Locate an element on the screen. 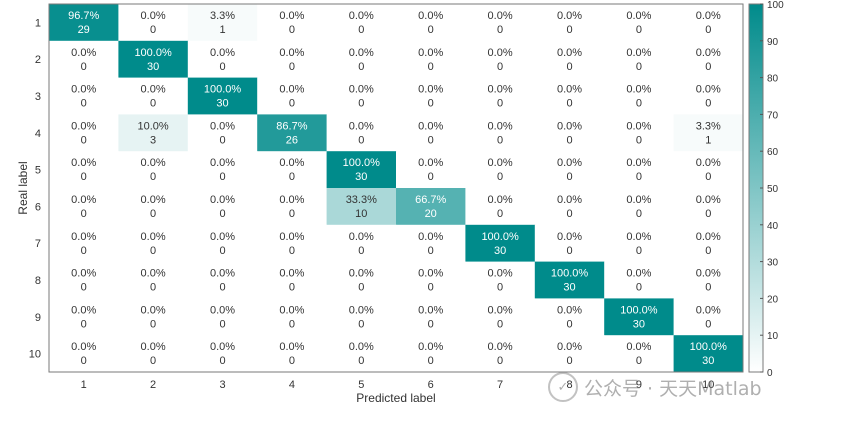  x-axis-label: Predicted label is located at coordinates (395, 398).